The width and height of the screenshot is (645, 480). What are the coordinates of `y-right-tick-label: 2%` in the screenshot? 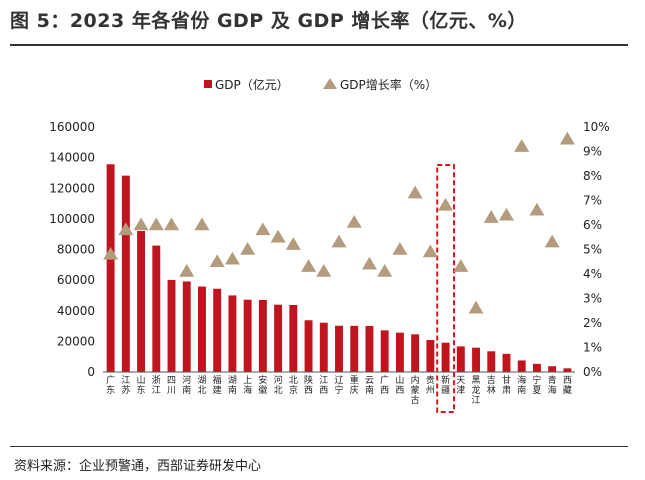 It's located at (592, 323).